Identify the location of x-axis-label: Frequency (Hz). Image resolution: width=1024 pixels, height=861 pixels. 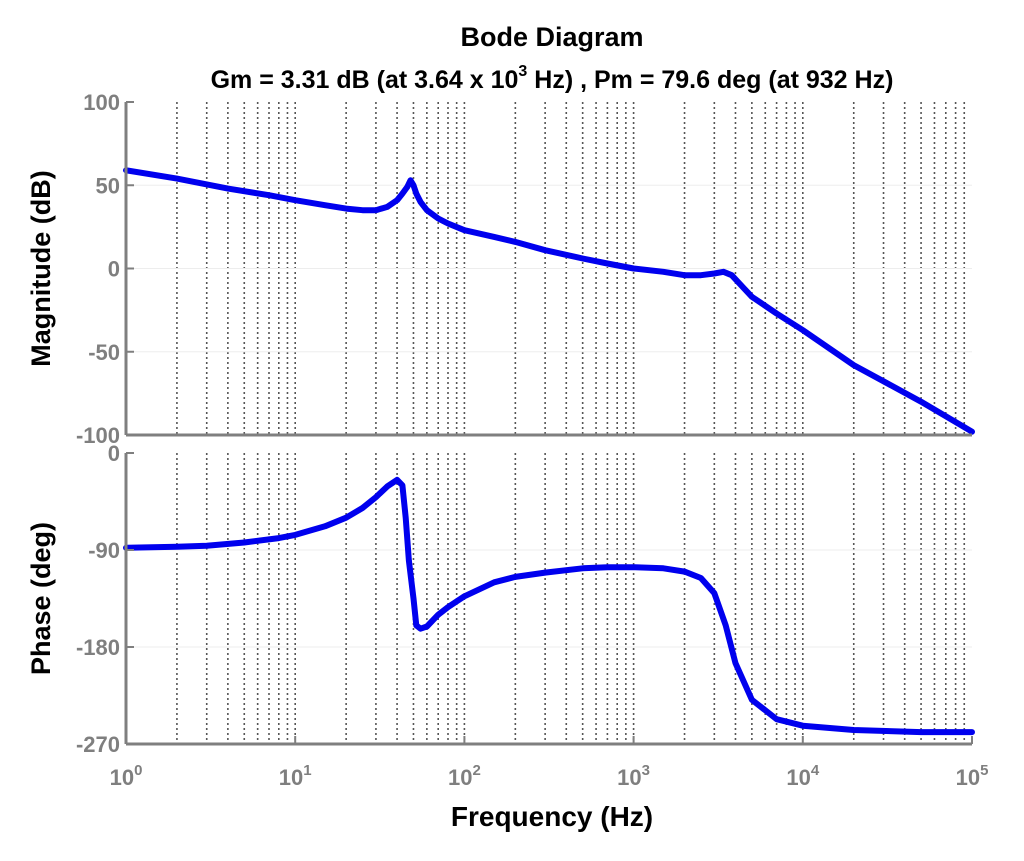
(552, 816).